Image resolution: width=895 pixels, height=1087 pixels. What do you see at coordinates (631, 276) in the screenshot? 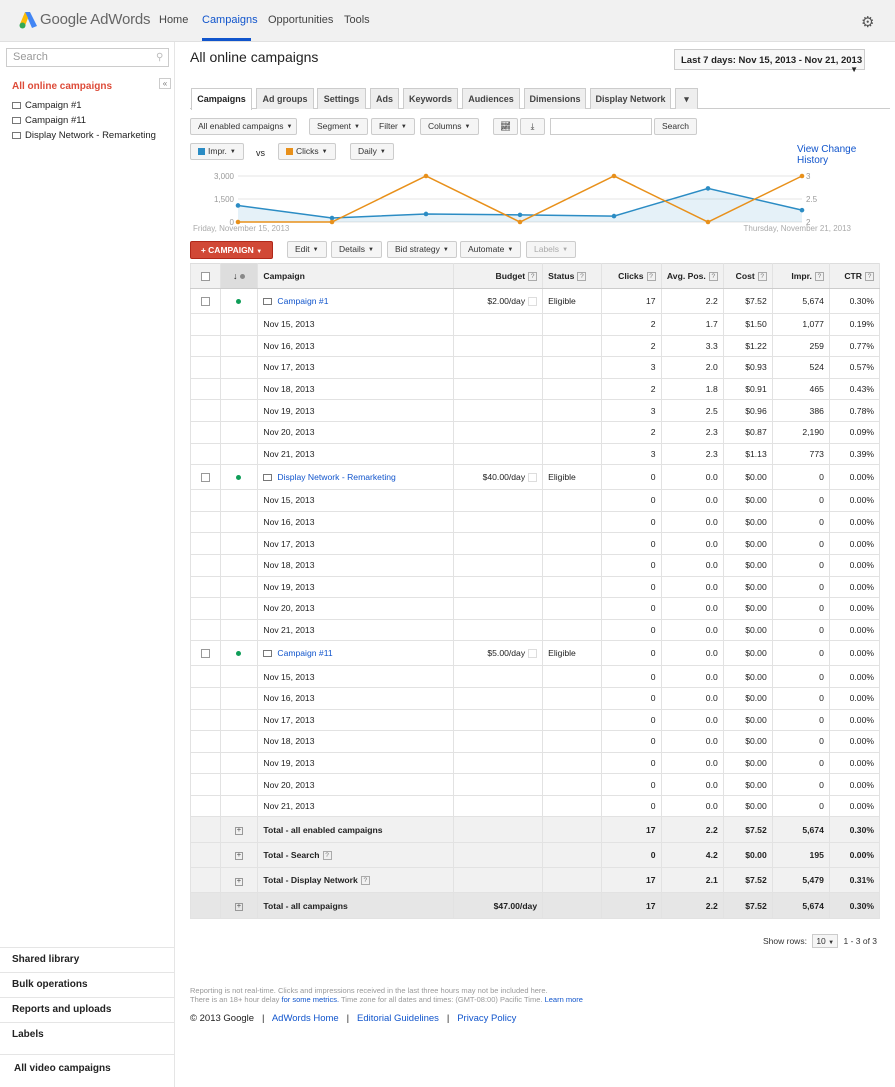
I see `col-clicks: Clicks?` at bounding box center [631, 276].